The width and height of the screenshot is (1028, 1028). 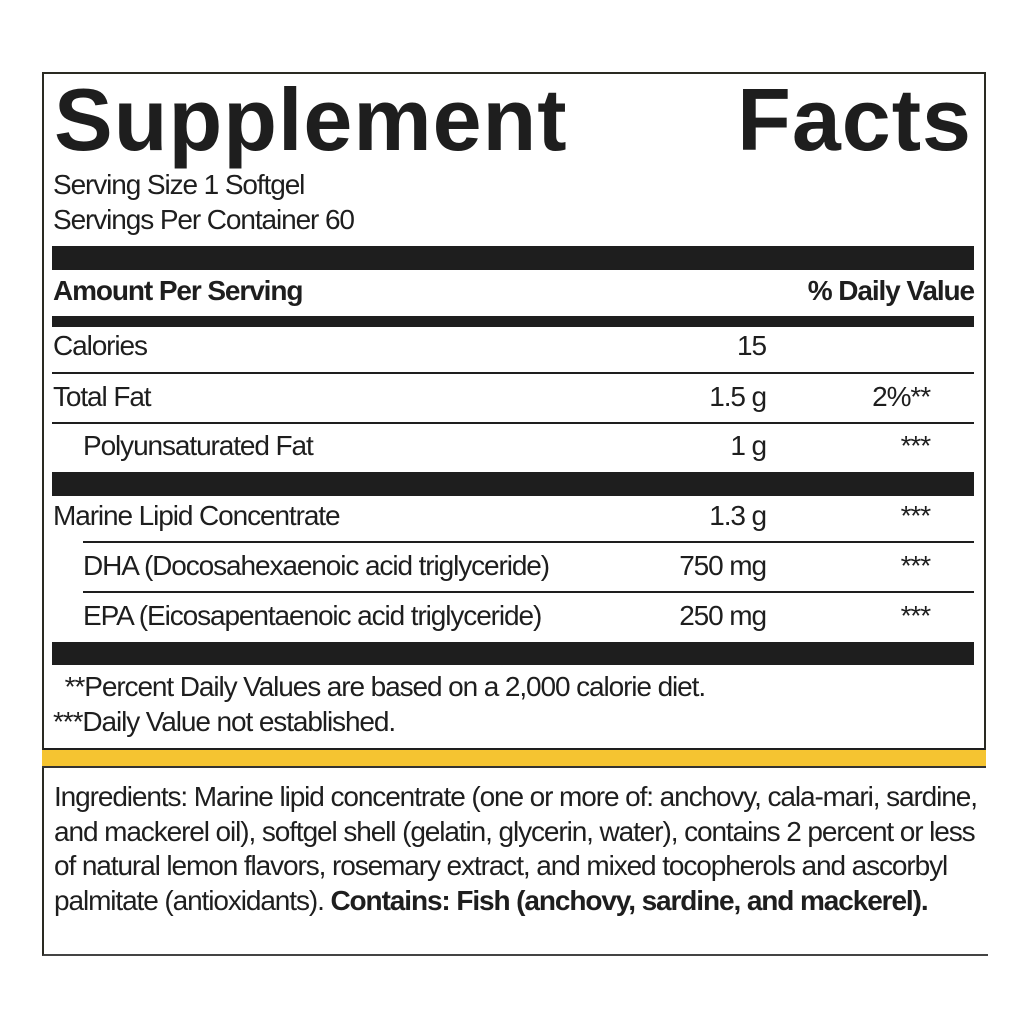 What do you see at coordinates (752, 345) in the screenshot?
I see `row-amount: 15` at bounding box center [752, 345].